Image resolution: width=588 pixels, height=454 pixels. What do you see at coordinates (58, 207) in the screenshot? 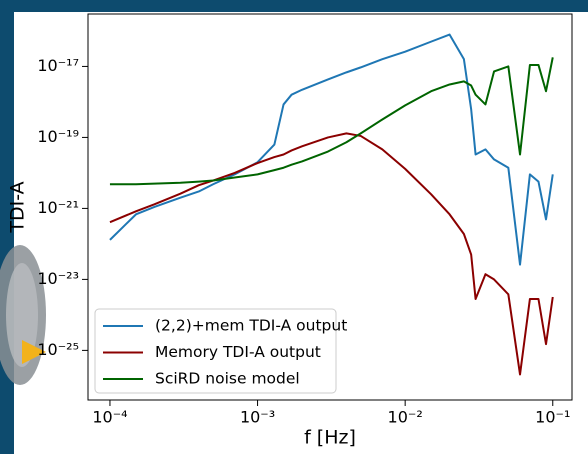
I see `y-tick-label: 10⁻²¹` at bounding box center [58, 207].